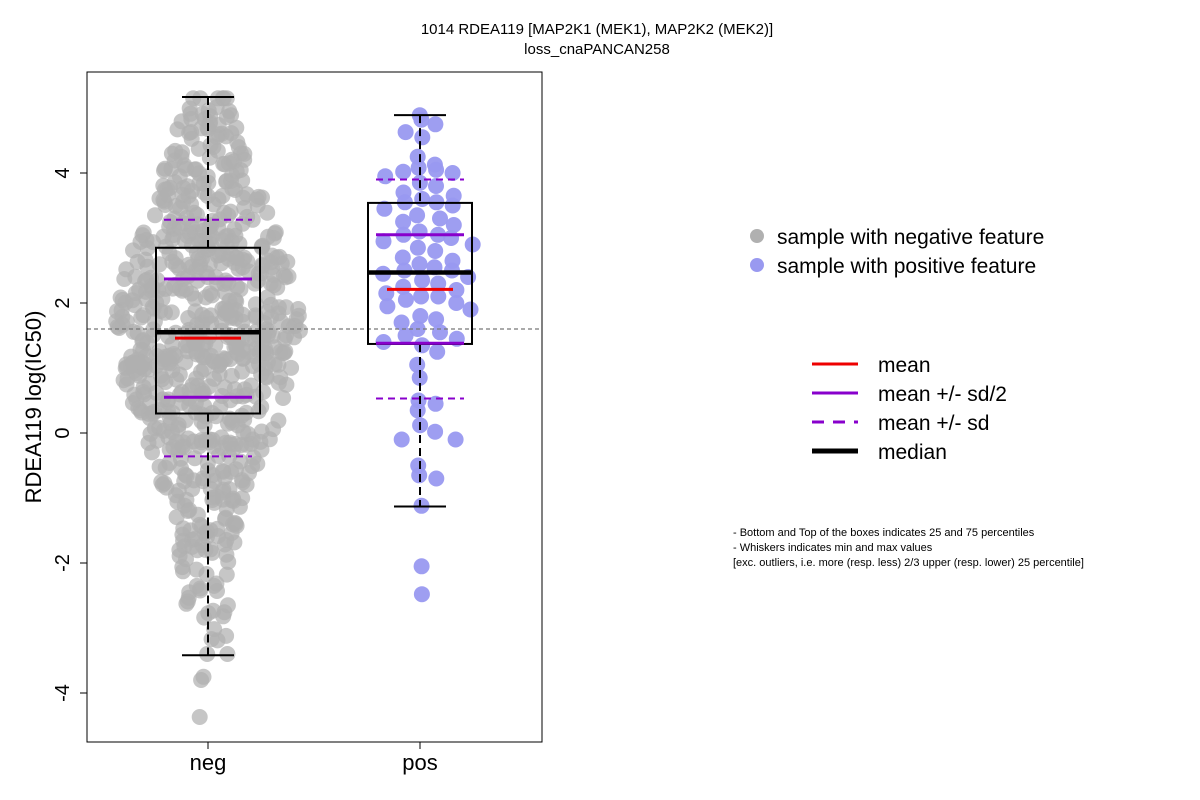  Describe the element at coordinates (63, 172) in the screenshot. I see `y-tick-label: 4` at that location.